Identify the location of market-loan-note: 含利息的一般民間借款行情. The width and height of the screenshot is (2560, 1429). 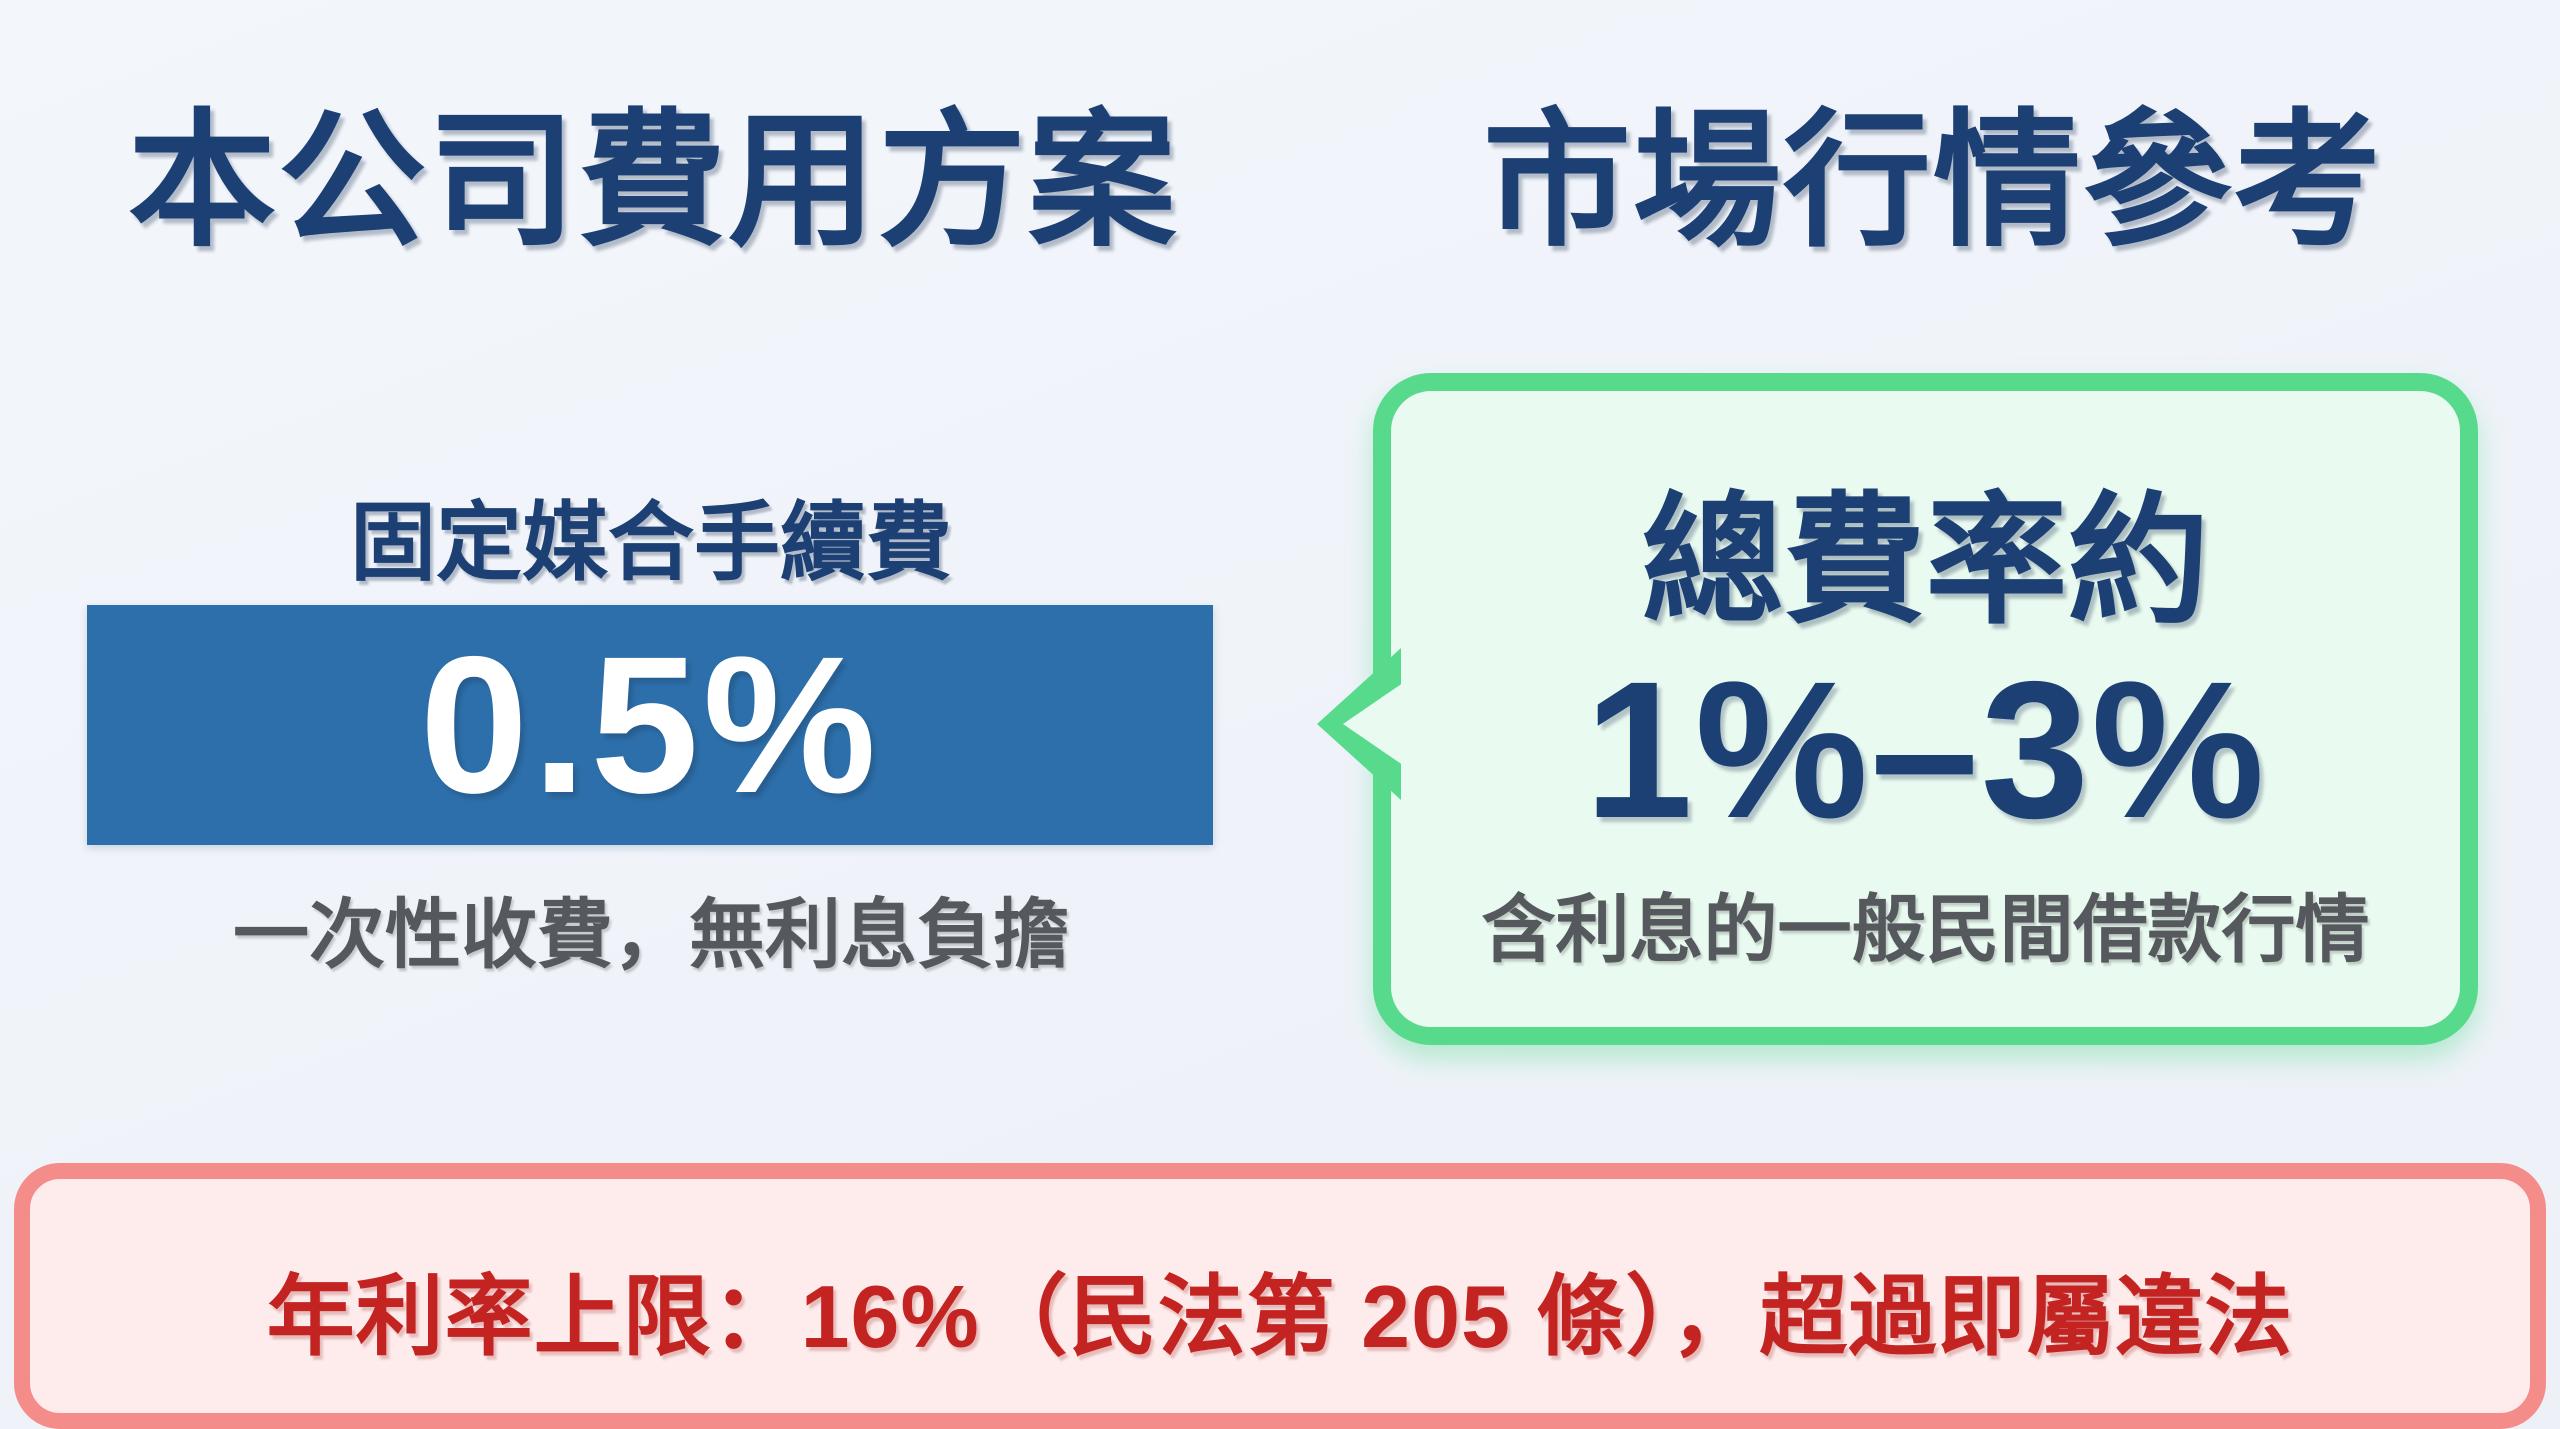
(1925, 929).